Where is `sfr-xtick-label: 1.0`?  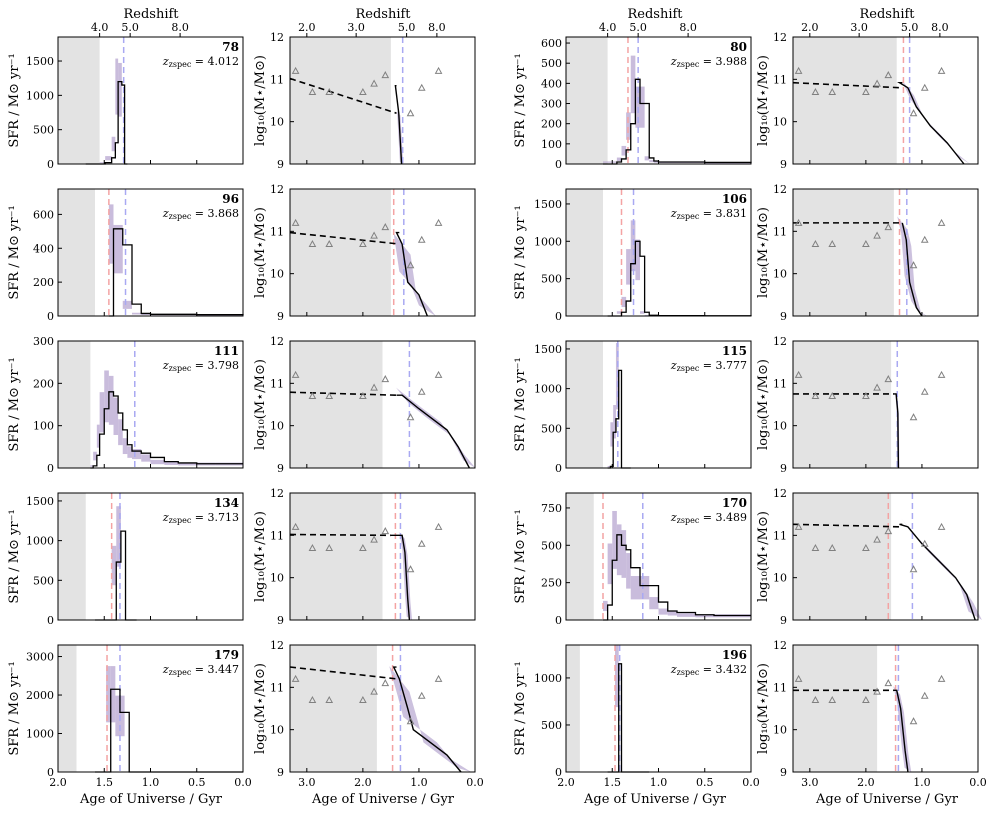
sfr-xtick-label: 1.0 is located at coordinates (151, 782).